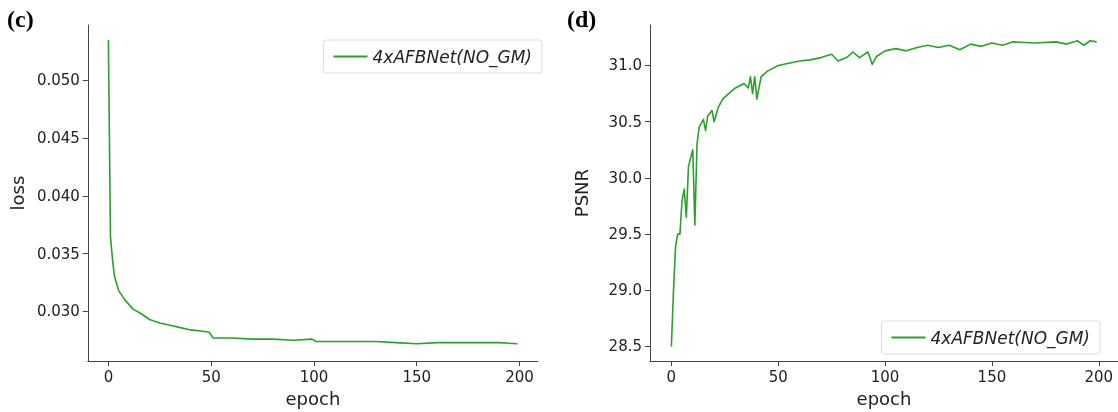 Image resolution: width=1118 pixels, height=412 pixels. I want to click on y-tick-label: 28.5, so click(625, 346).